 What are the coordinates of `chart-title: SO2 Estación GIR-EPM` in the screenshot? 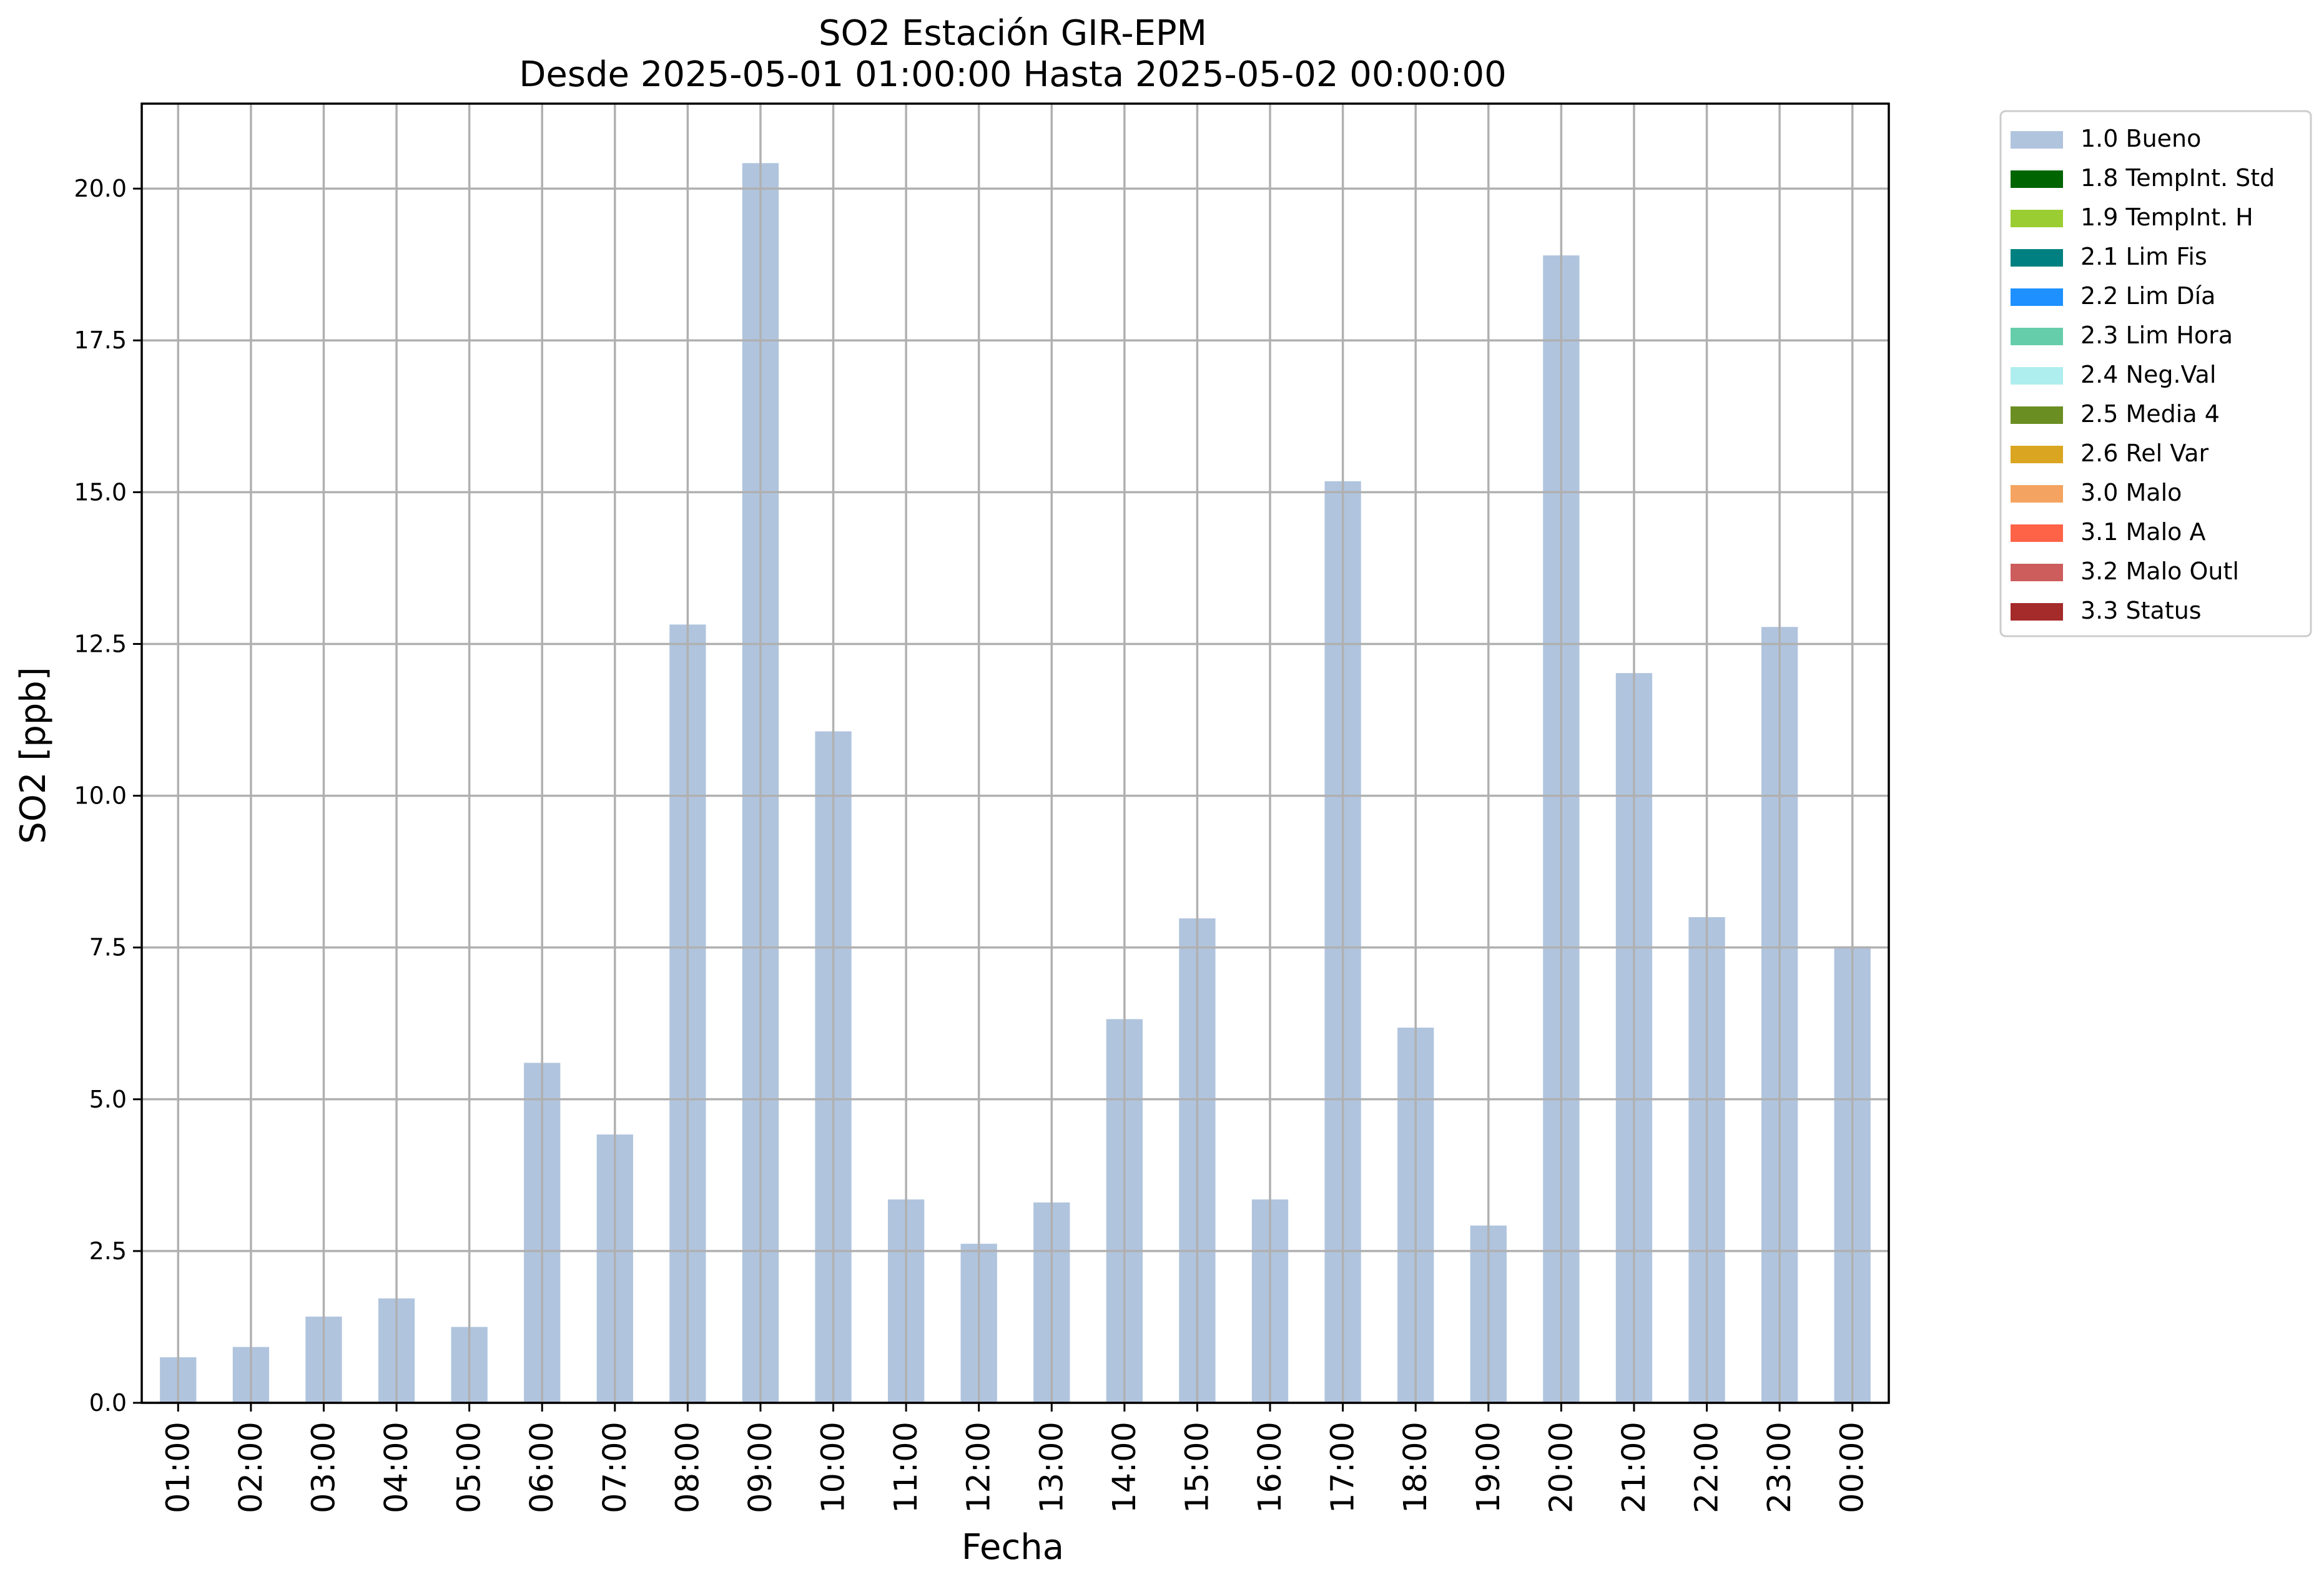 It's located at (1013, 33).